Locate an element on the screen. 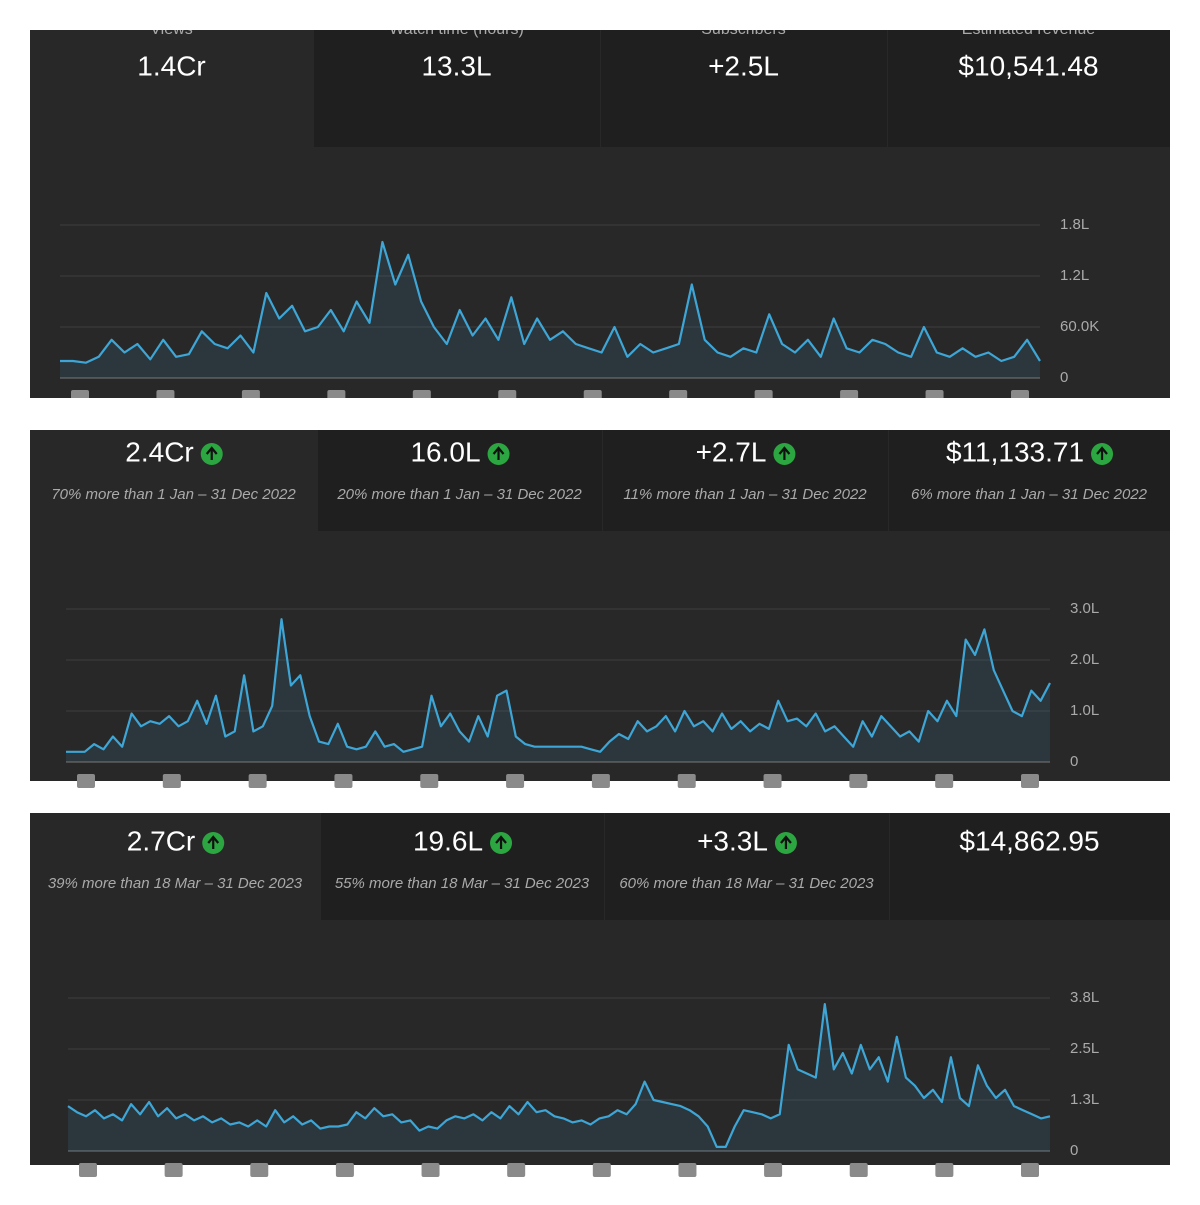 The height and width of the screenshot is (1205, 1200). metric-comparison: 11% more than 1 Jan – 31 Dec 2022 is located at coordinates (745, 494).